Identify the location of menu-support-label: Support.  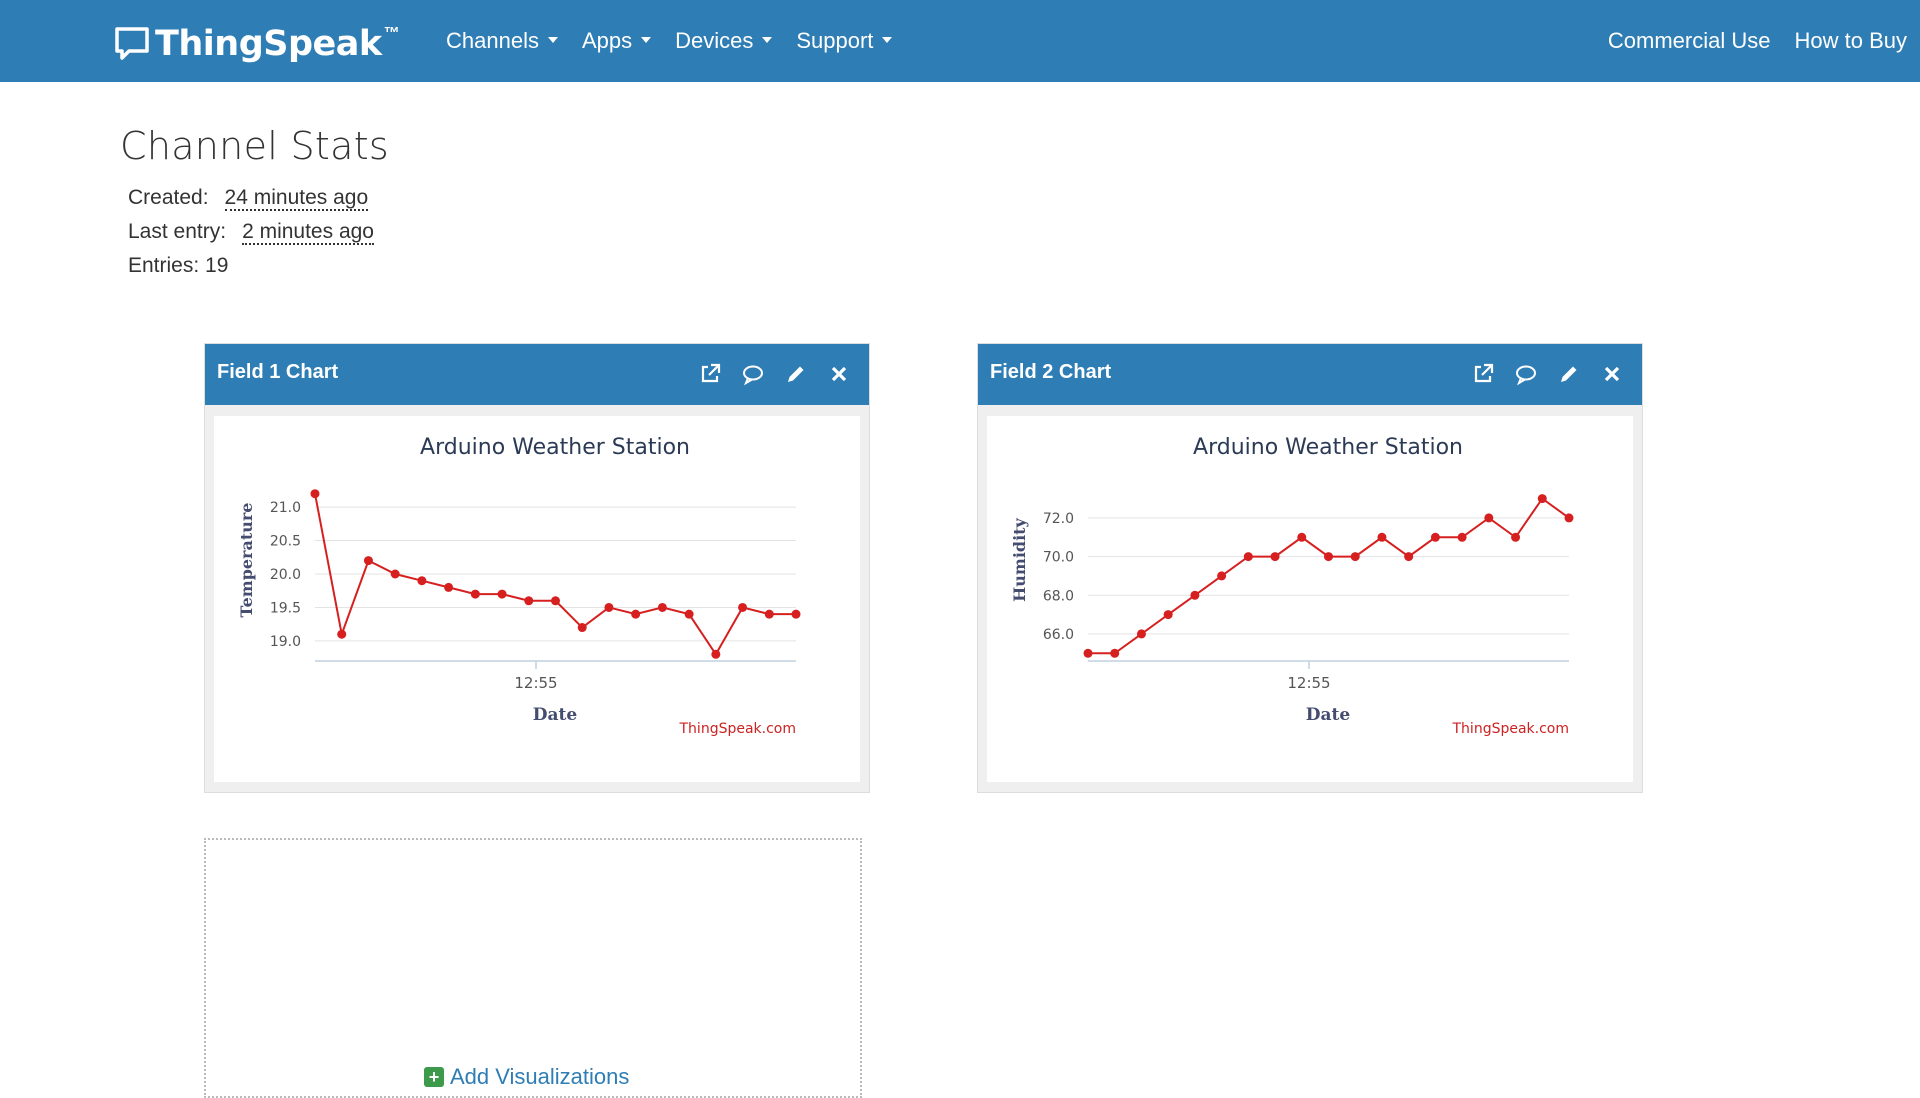
(835, 40).